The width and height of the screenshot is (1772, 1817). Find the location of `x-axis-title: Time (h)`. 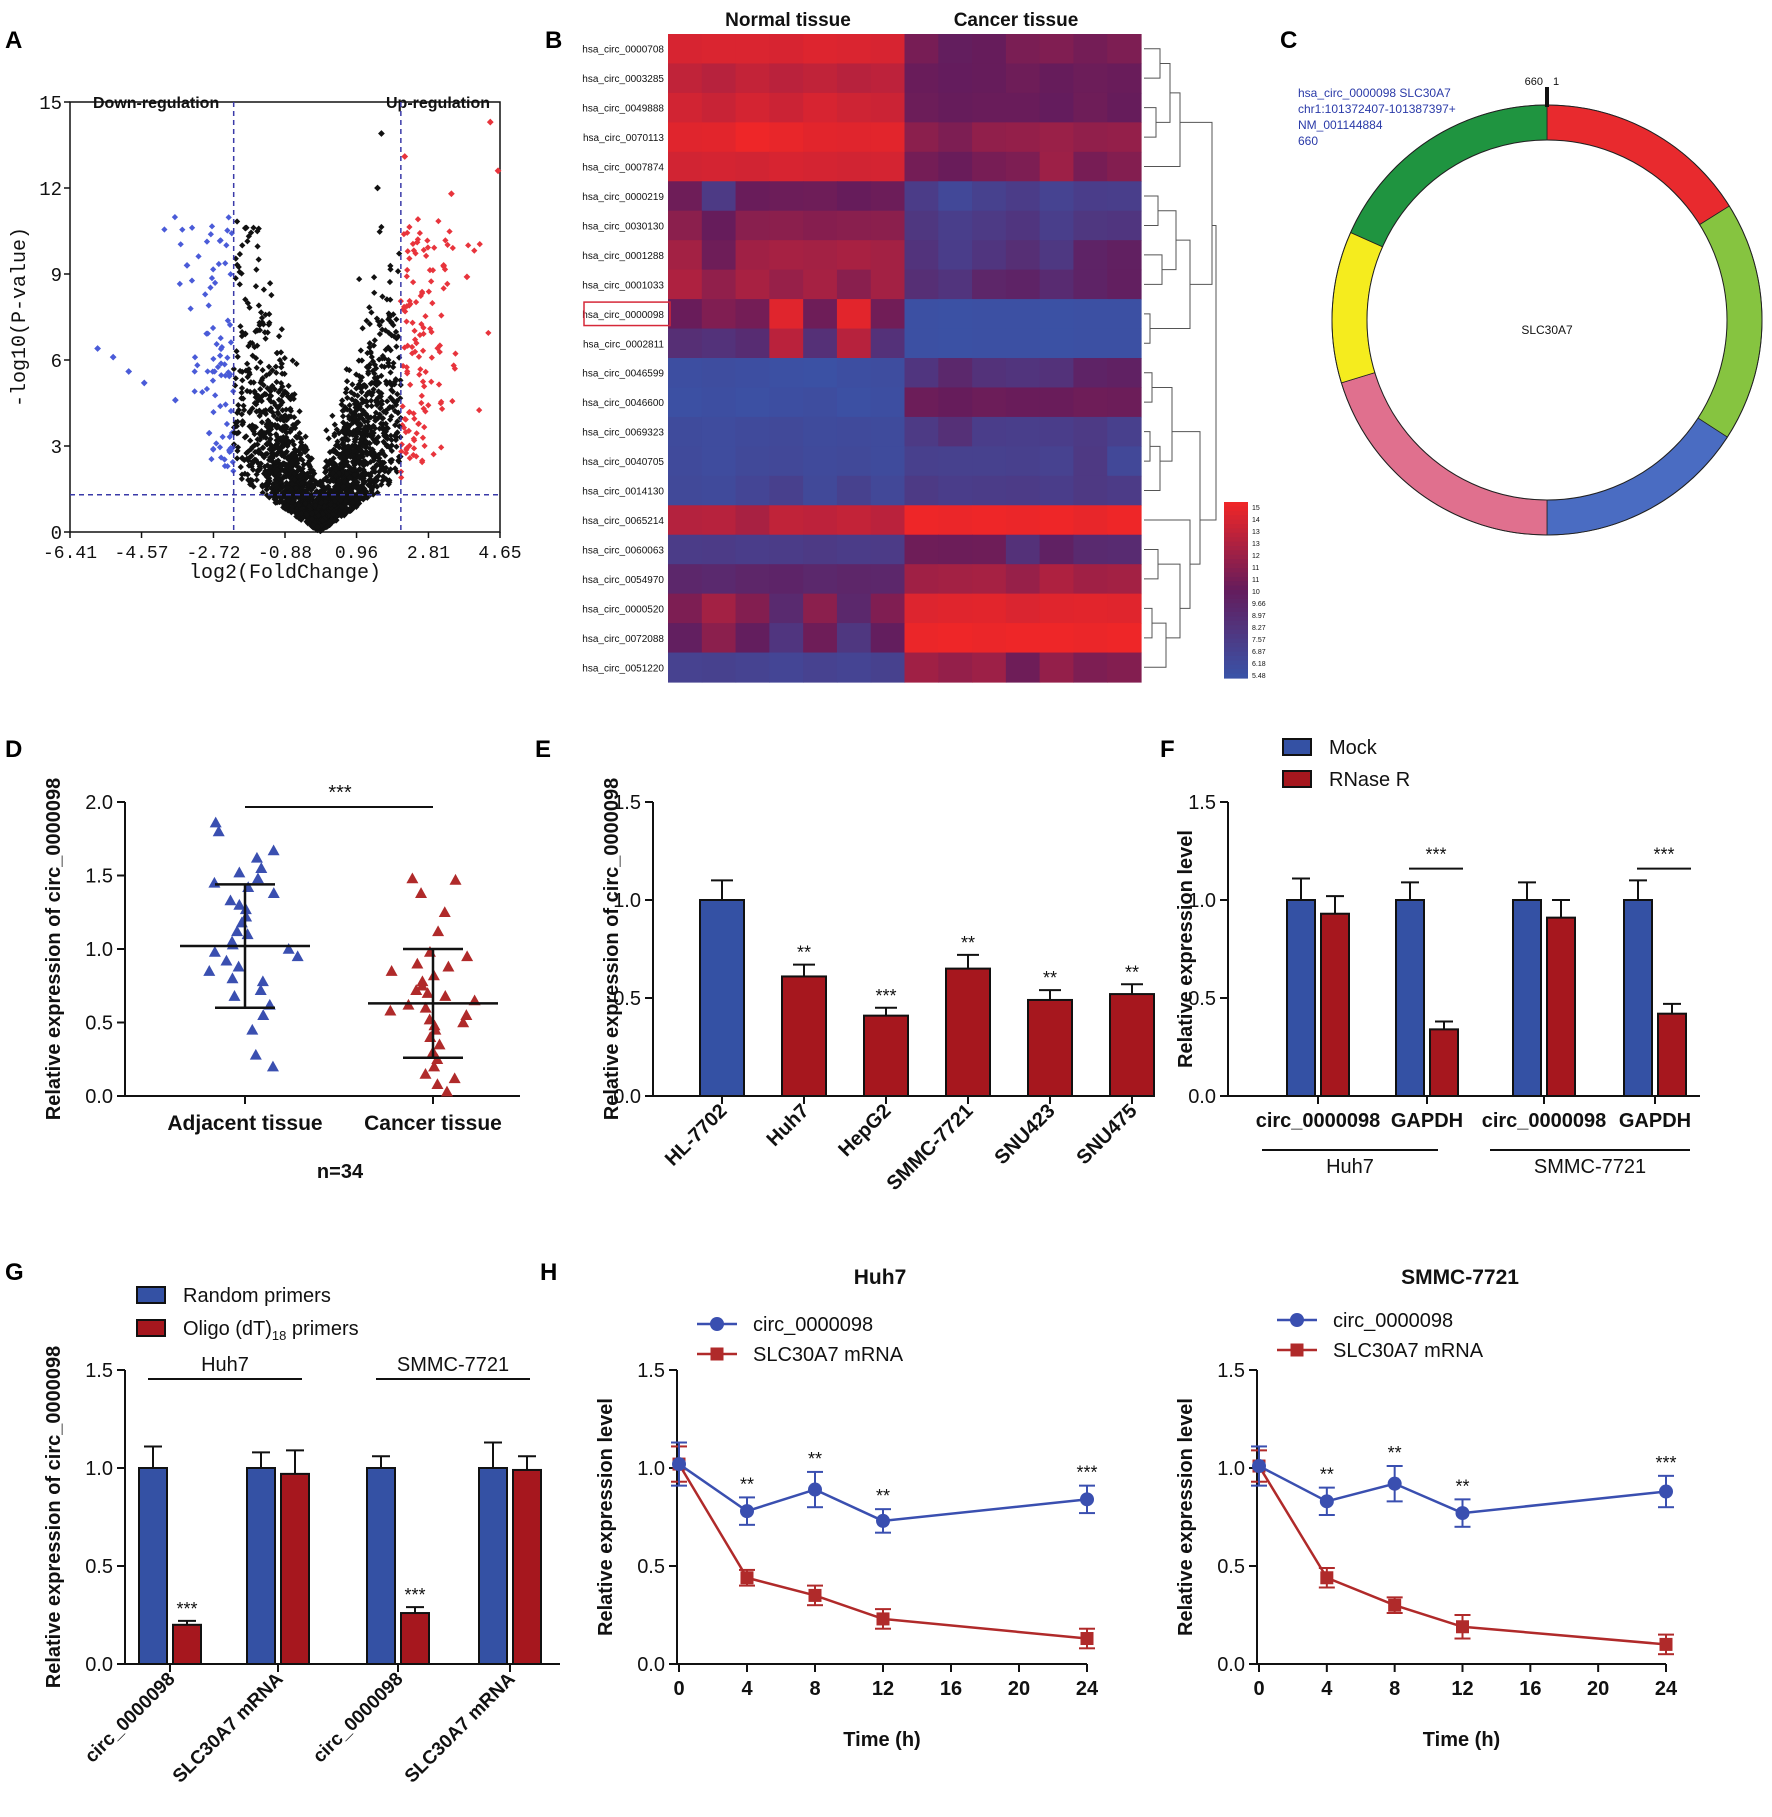

x-axis-title: Time (h) is located at coordinates (1461, 1740).